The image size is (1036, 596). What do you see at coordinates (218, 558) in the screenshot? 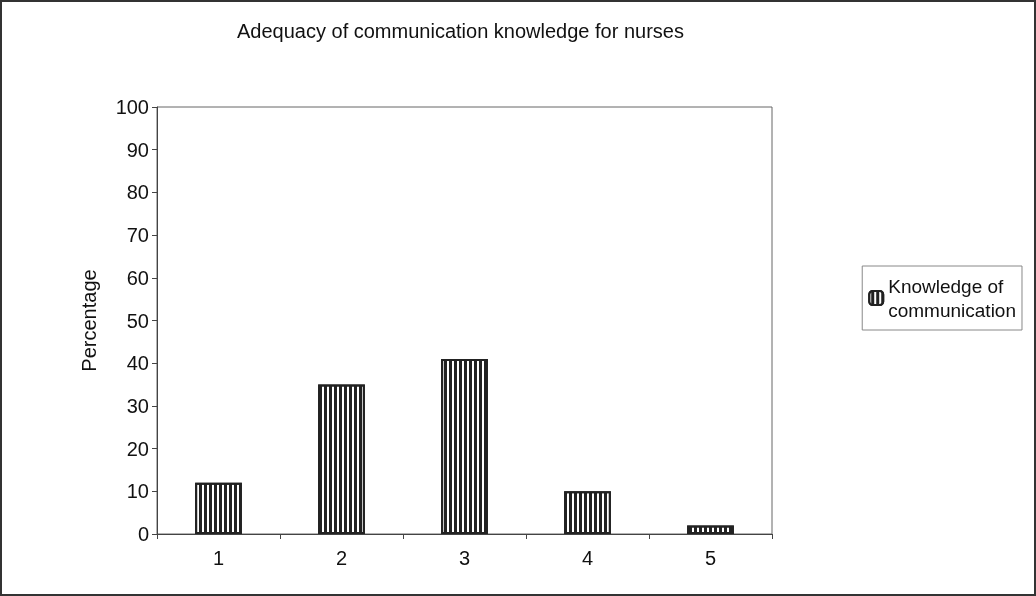
I see `x-tick-label: 1` at bounding box center [218, 558].